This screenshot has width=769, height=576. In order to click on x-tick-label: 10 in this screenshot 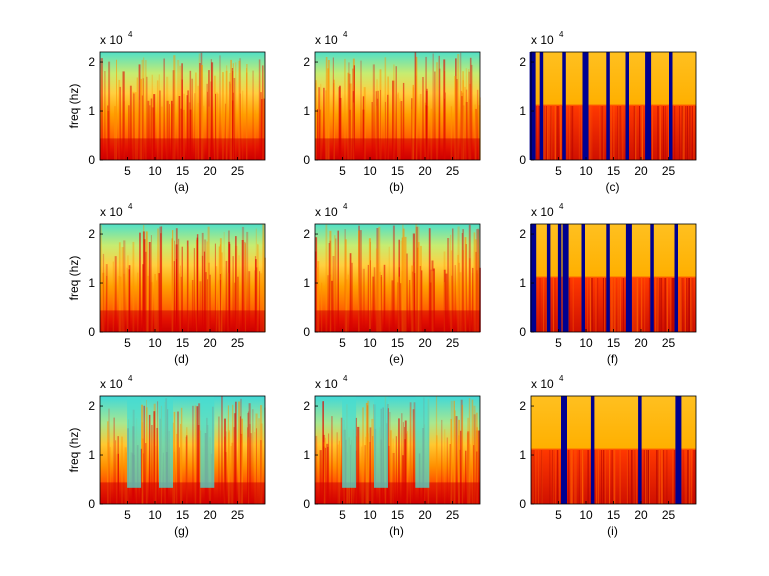, I will do `click(586, 343)`.